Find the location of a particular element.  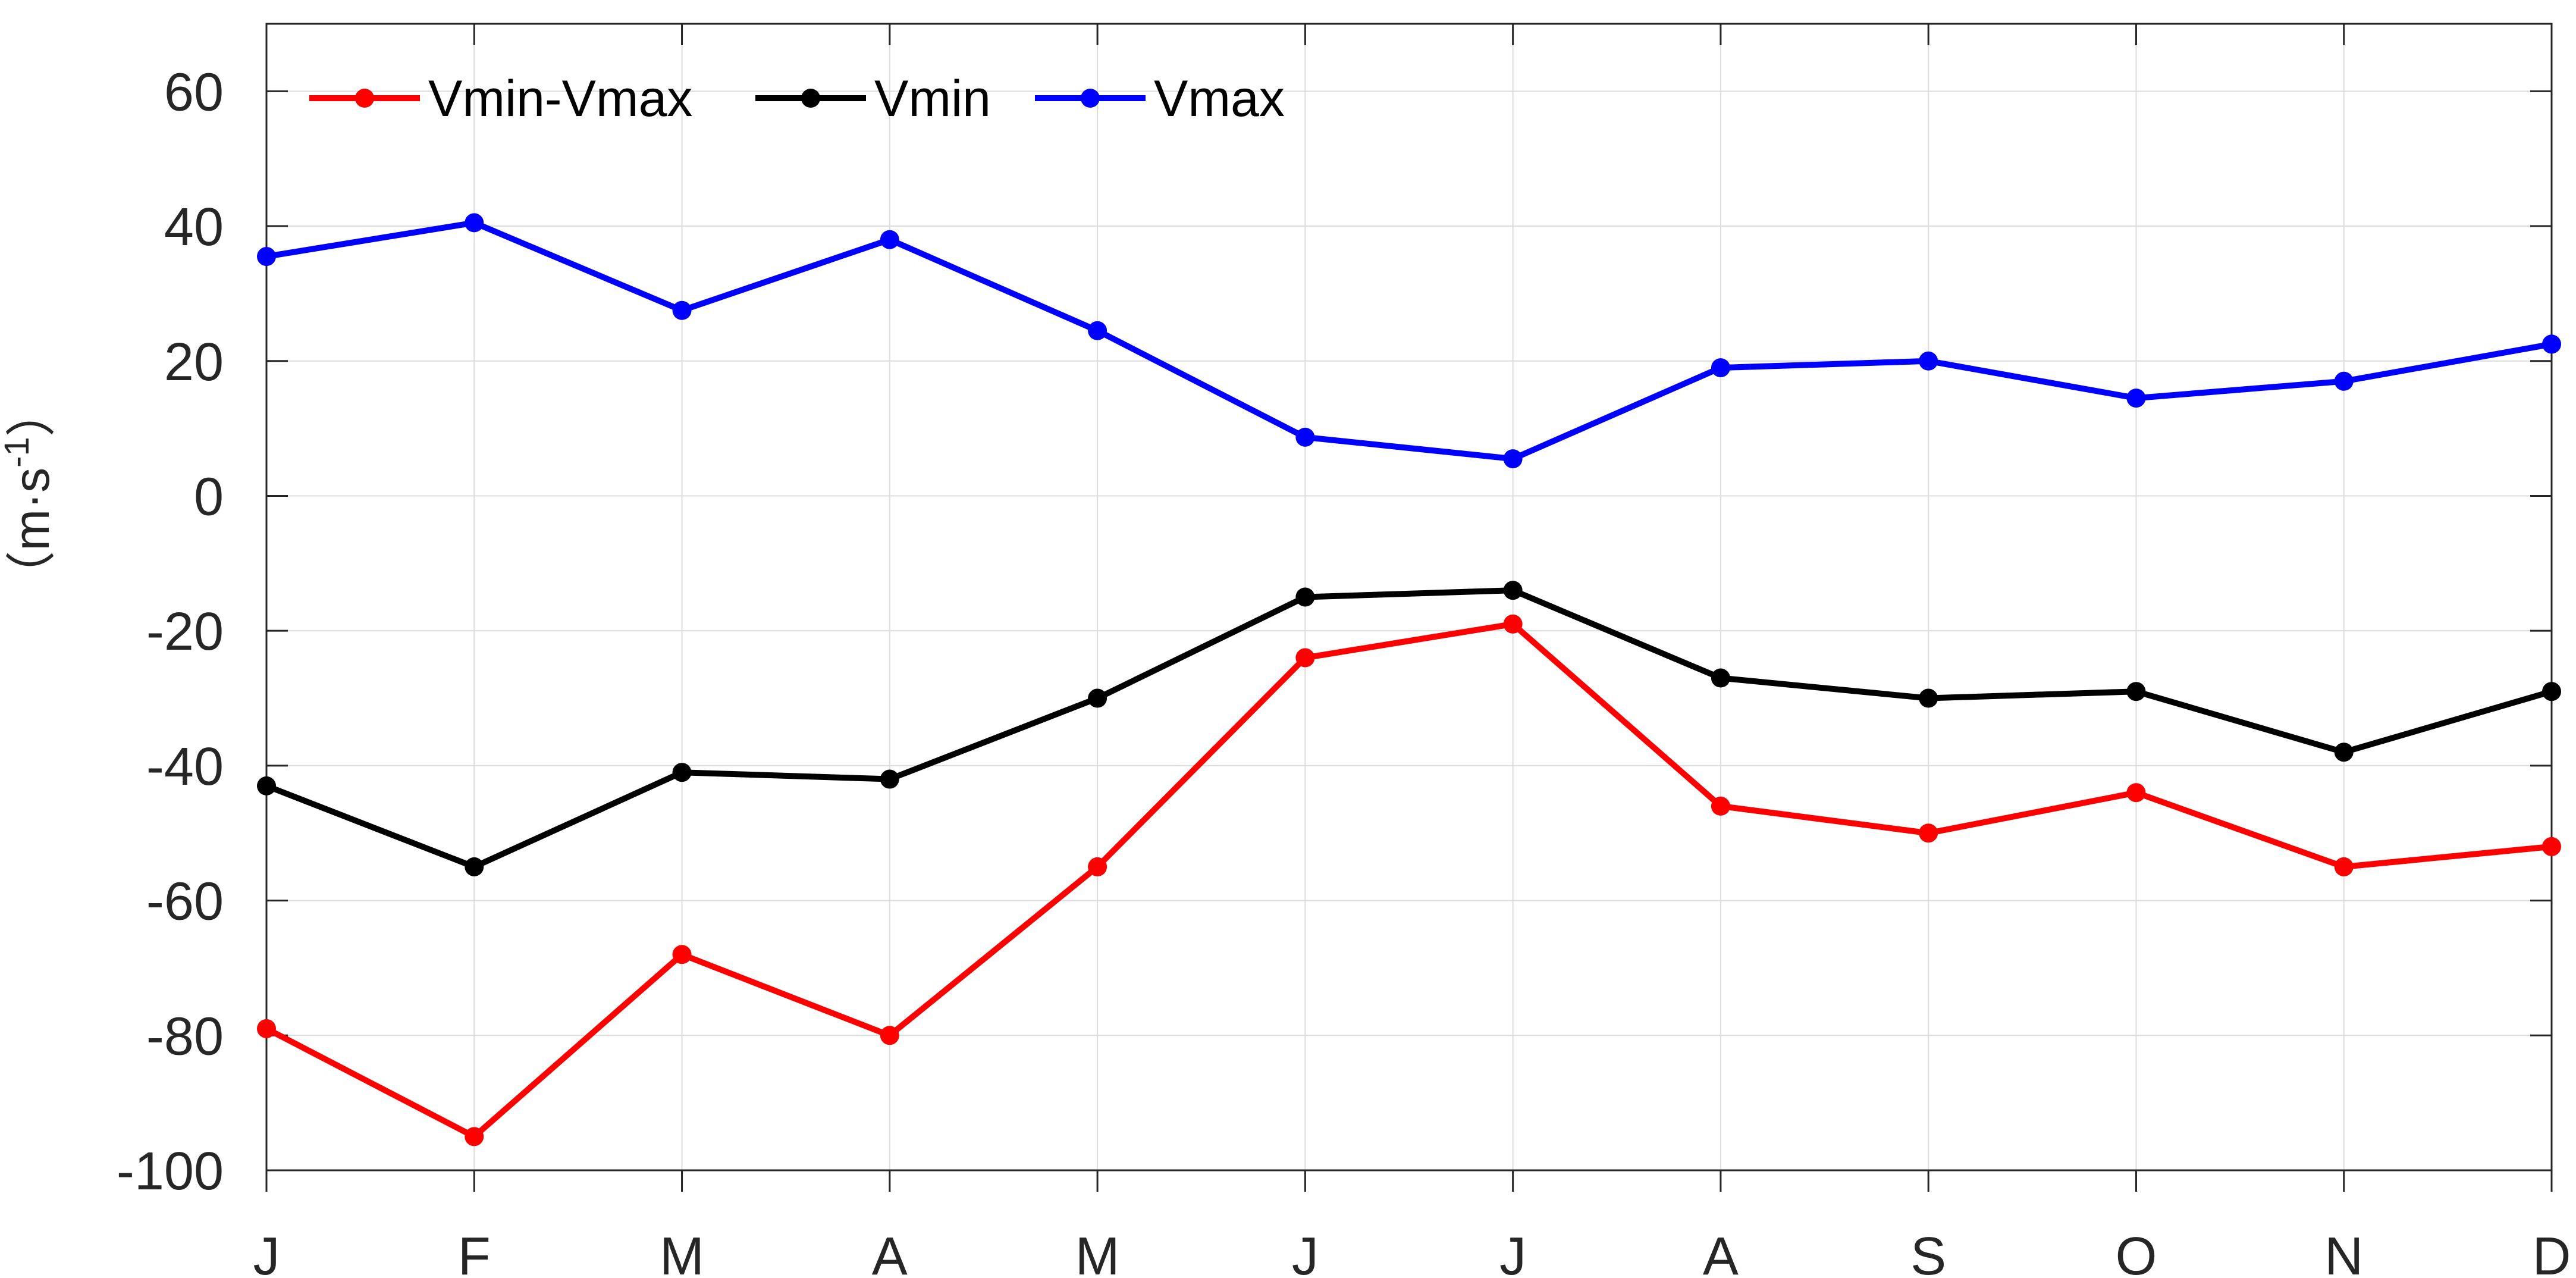

legend-label: Vmin is located at coordinates (932, 98).